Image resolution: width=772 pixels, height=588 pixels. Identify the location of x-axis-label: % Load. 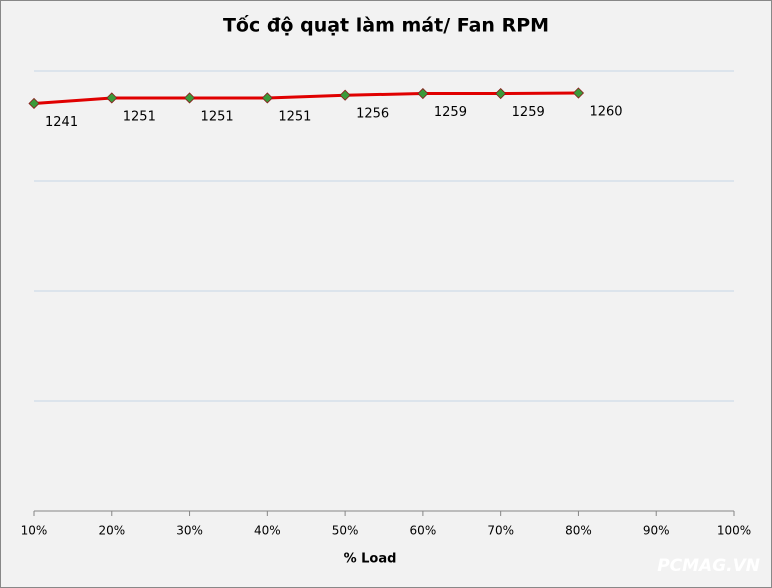
(370, 559).